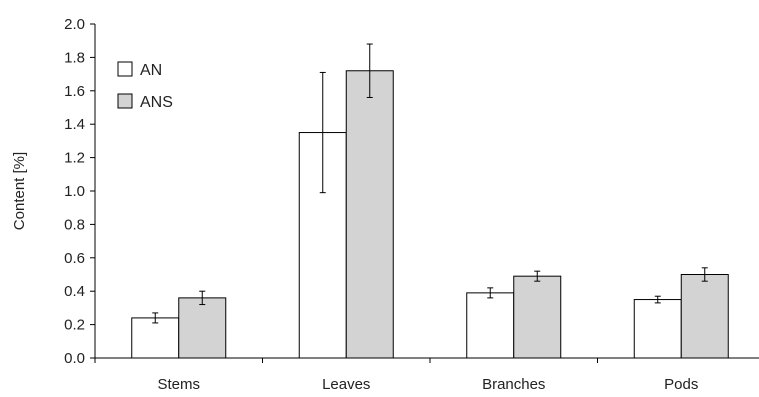 The height and width of the screenshot is (397, 759). I want to click on y-tick-label: 0.2, so click(74, 325).